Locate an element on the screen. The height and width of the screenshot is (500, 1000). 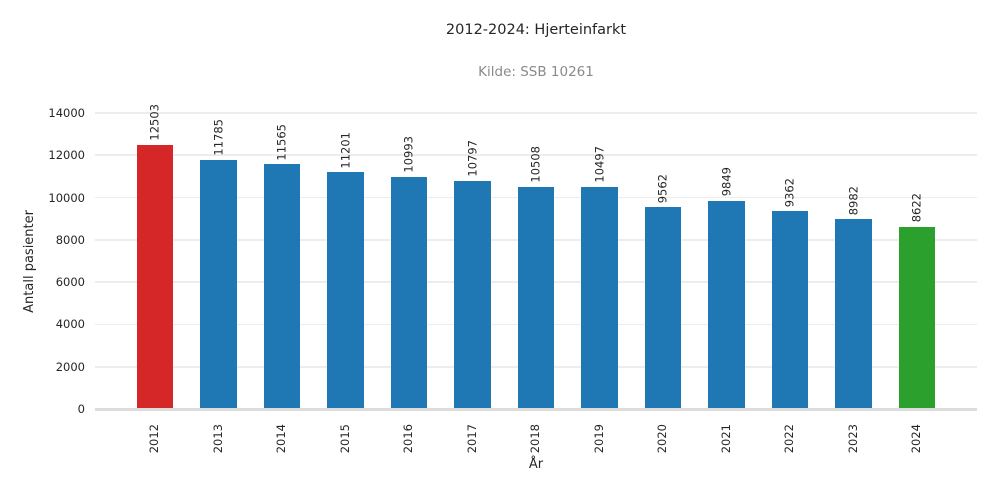
y-tick-label-14000: 14000 is located at coordinates (66, 113).